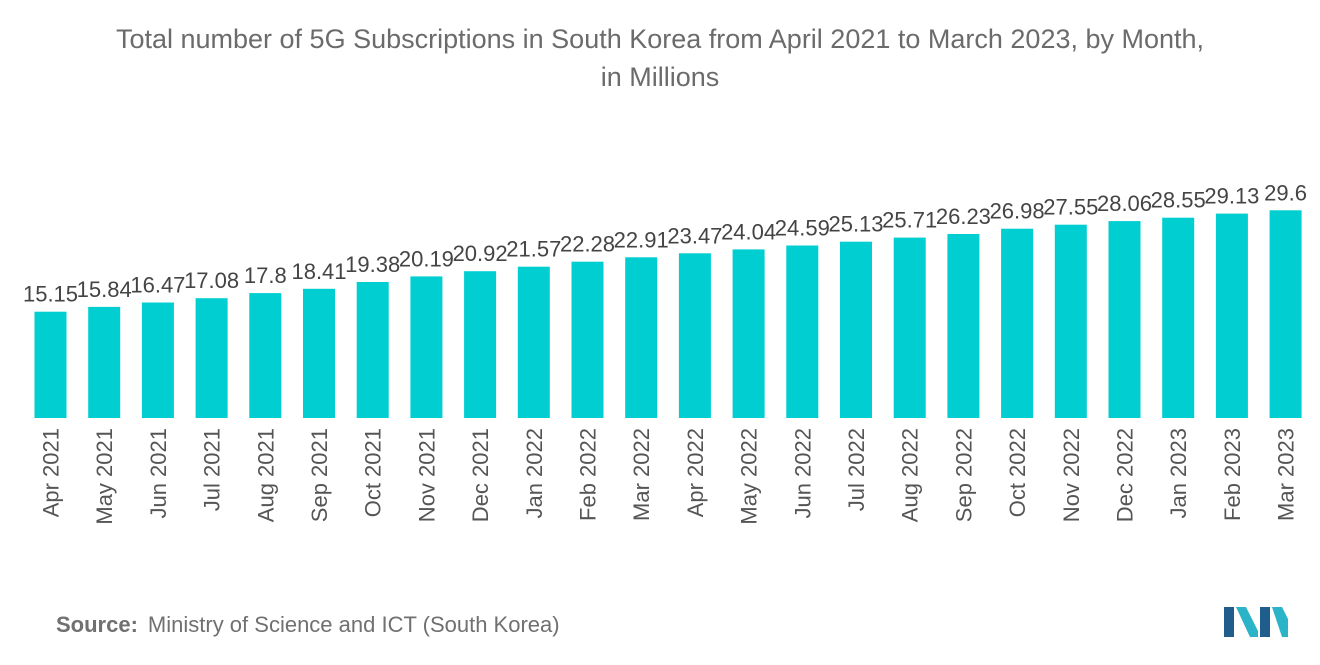 The height and width of the screenshot is (665, 1320). I want to click on source-label: Source:, so click(97, 624).